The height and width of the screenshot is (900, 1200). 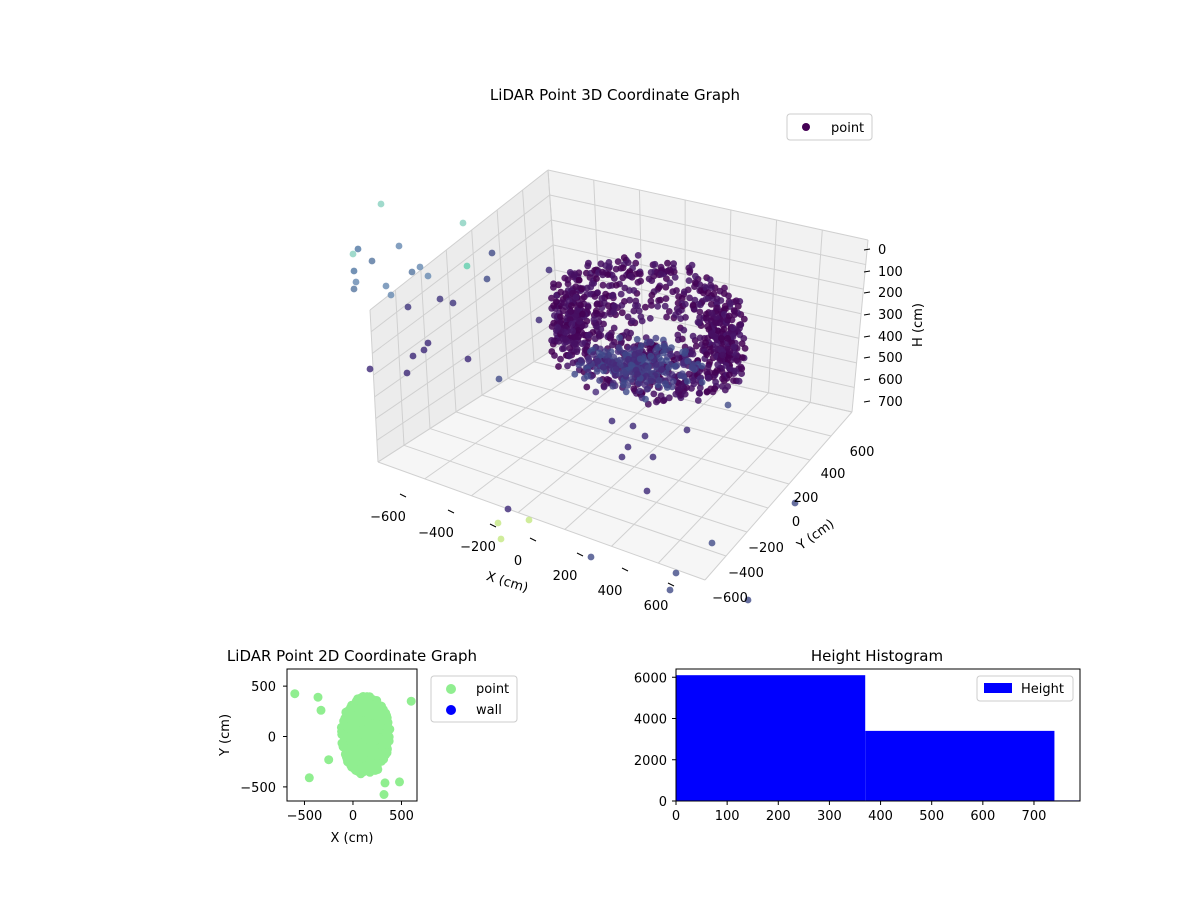 I want to click on x-tick-label: 700, so click(x=1034, y=816).